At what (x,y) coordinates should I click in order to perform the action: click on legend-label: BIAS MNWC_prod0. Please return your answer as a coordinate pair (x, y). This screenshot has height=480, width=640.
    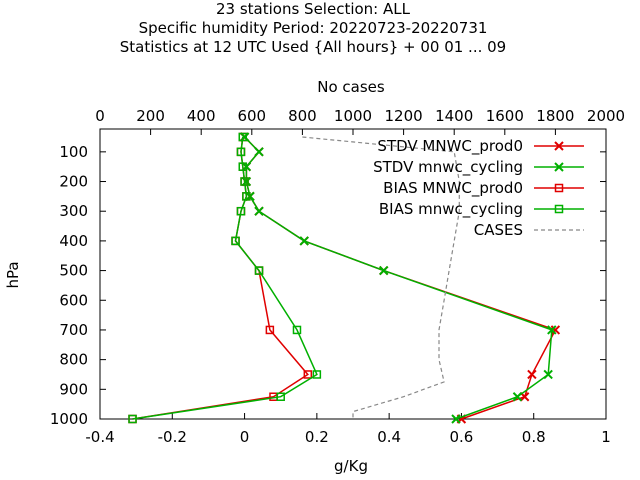
    Looking at the image, I should click on (453, 188).